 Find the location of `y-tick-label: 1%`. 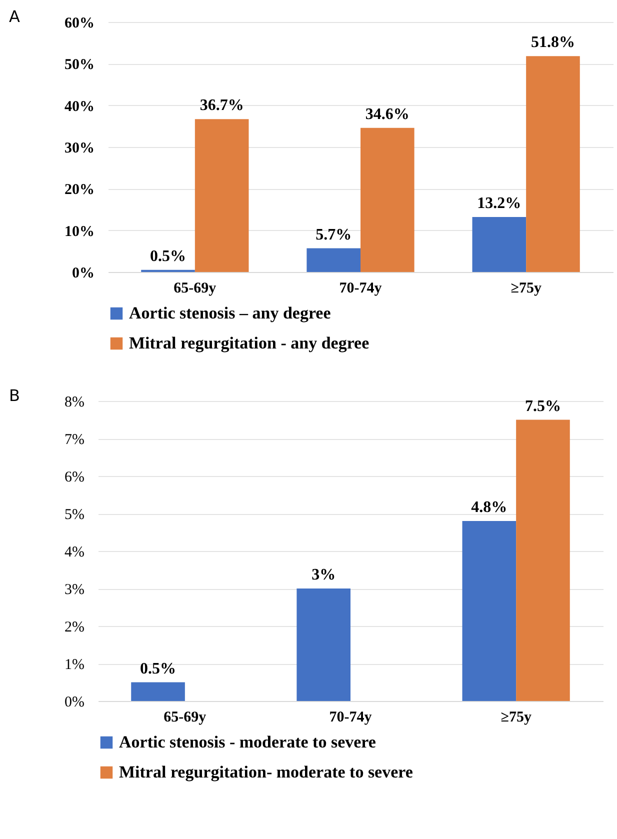

y-tick-label: 1% is located at coordinates (74, 665).